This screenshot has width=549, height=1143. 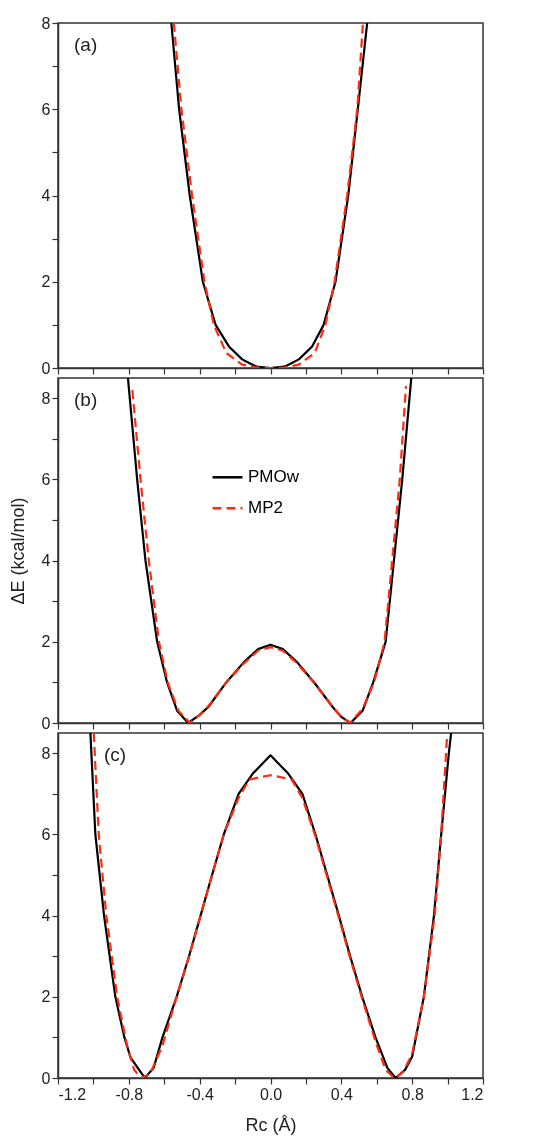 What do you see at coordinates (86, 399) in the screenshot?
I see `annotation: (b)` at bounding box center [86, 399].